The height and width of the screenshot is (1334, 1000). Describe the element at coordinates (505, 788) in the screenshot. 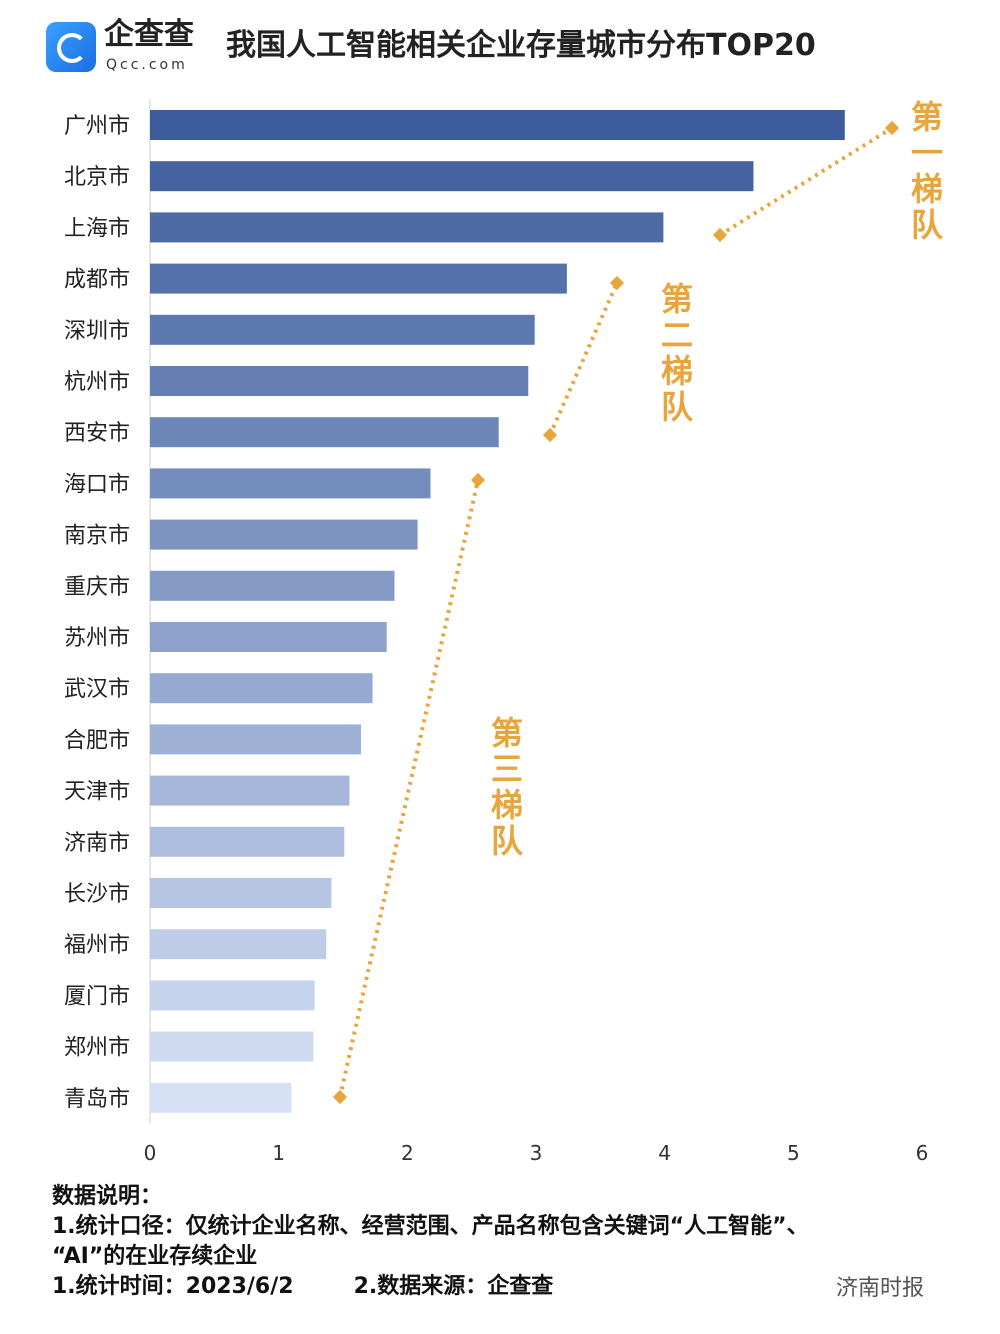

I see `tier-3-label: 第三梯队` at that location.